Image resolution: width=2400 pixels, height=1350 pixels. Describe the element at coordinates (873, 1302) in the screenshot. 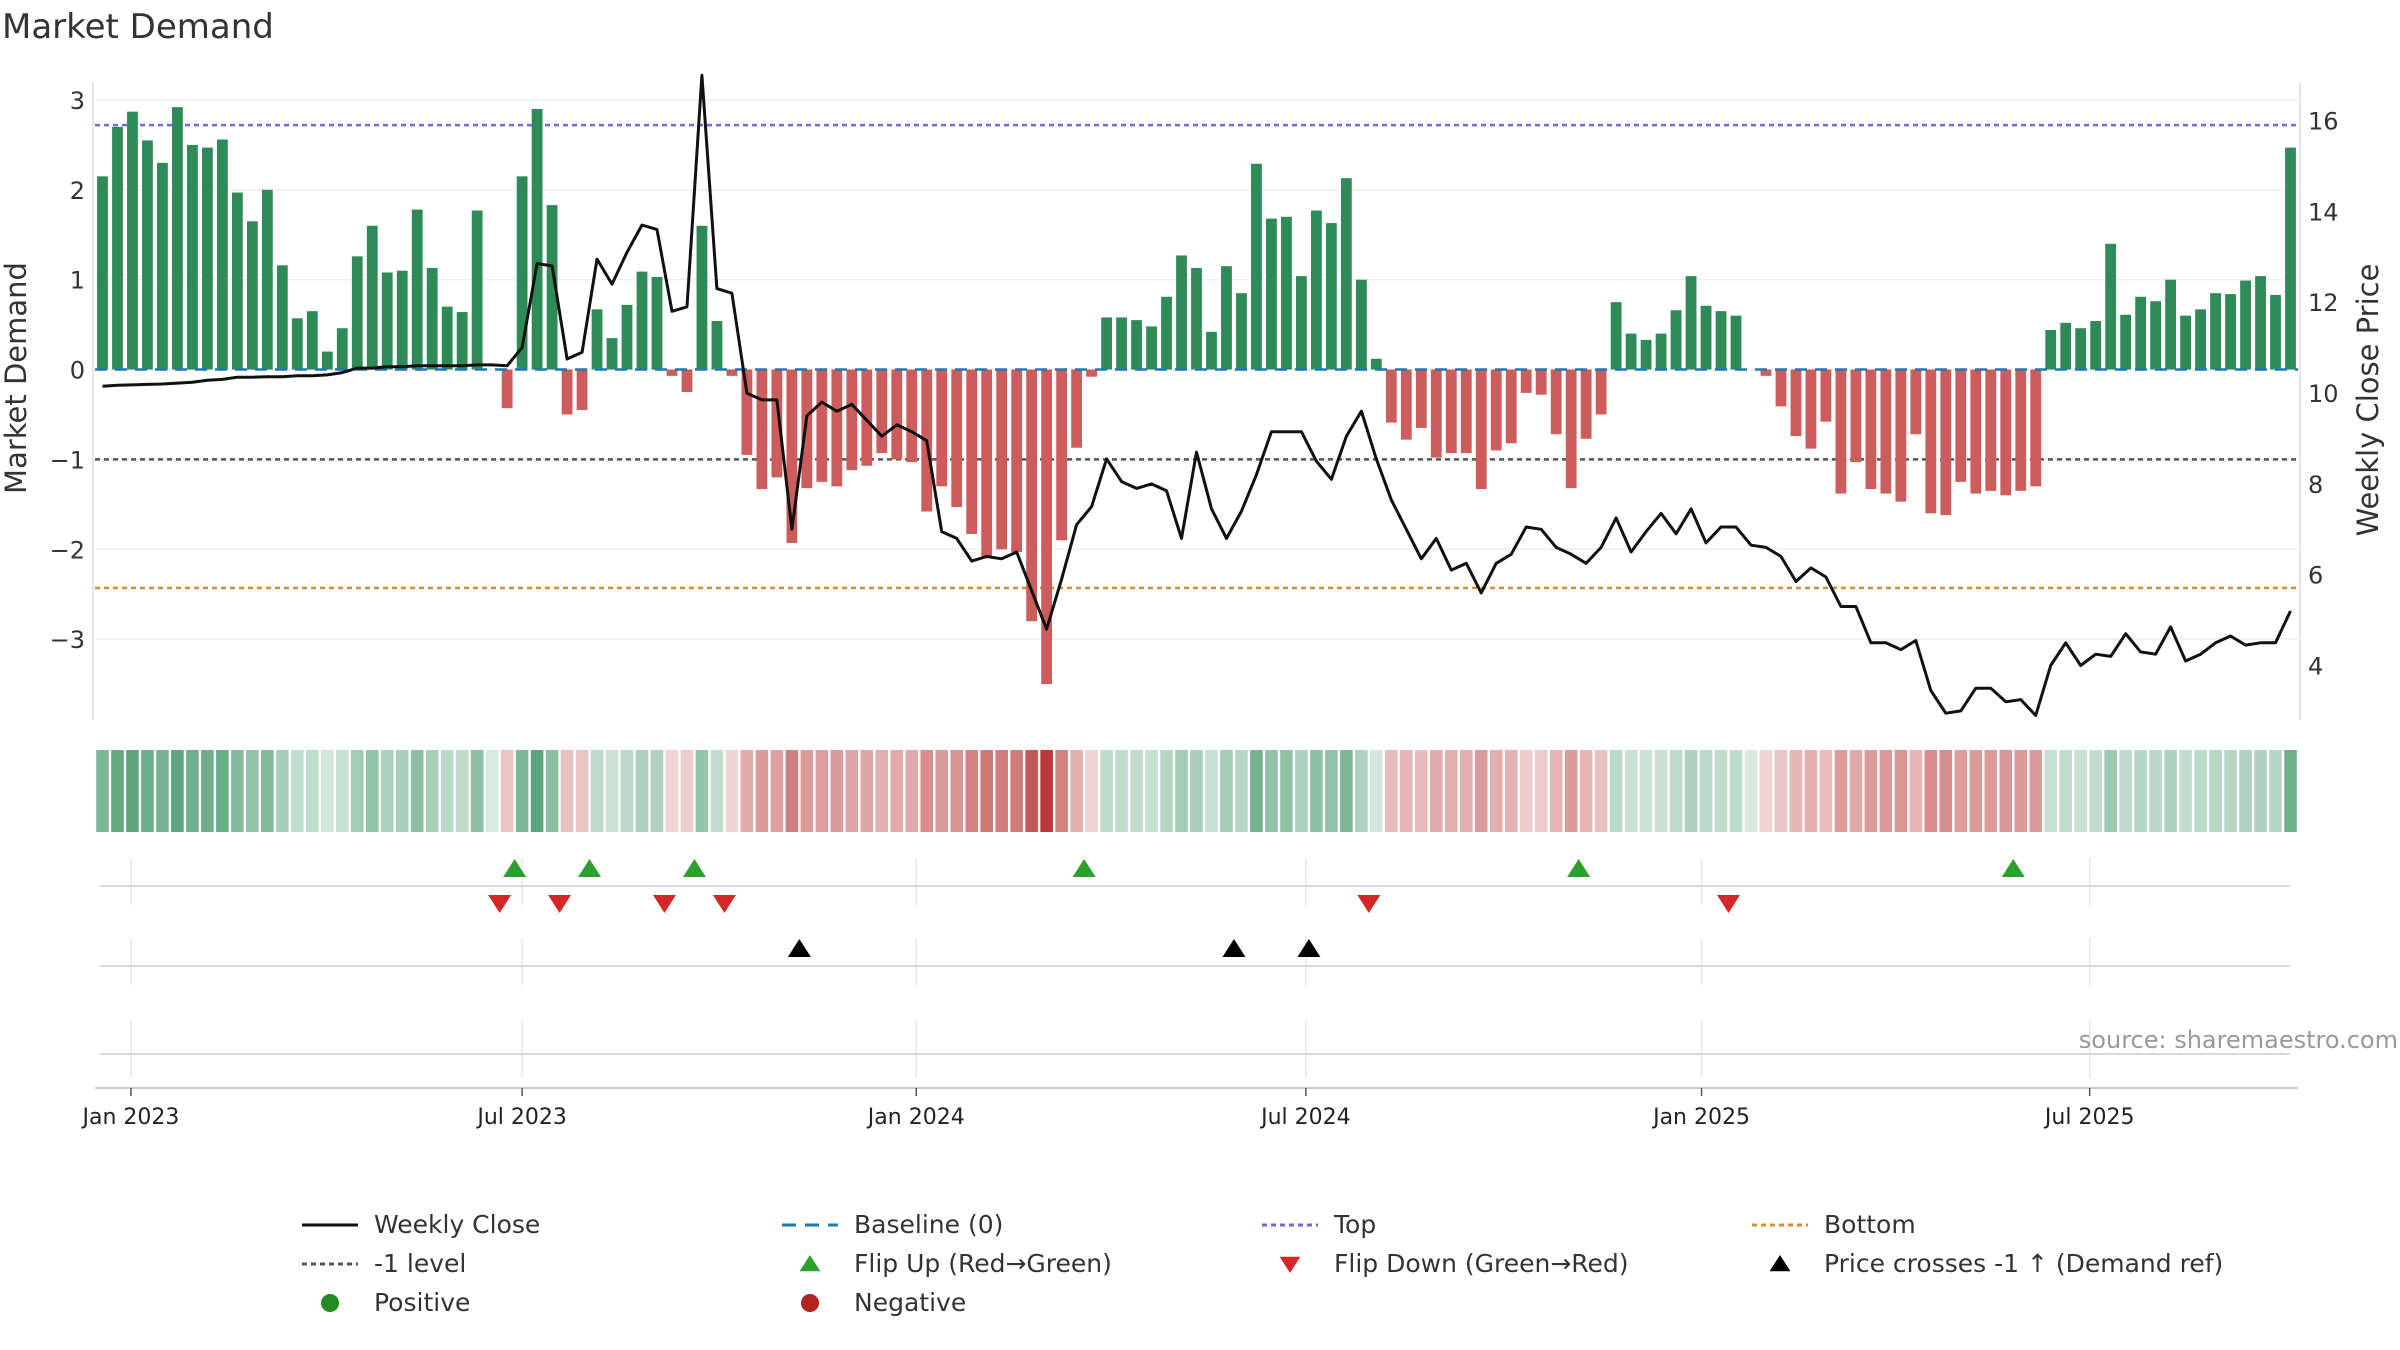

I see `legend-item: Negative` at that location.